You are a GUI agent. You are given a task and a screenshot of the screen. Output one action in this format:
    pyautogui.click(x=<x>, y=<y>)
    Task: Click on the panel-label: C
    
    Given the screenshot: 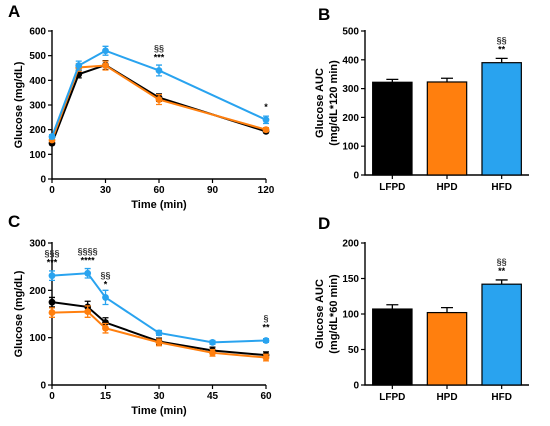 What is the action you would take?
    pyautogui.click(x=14, y=221)
    